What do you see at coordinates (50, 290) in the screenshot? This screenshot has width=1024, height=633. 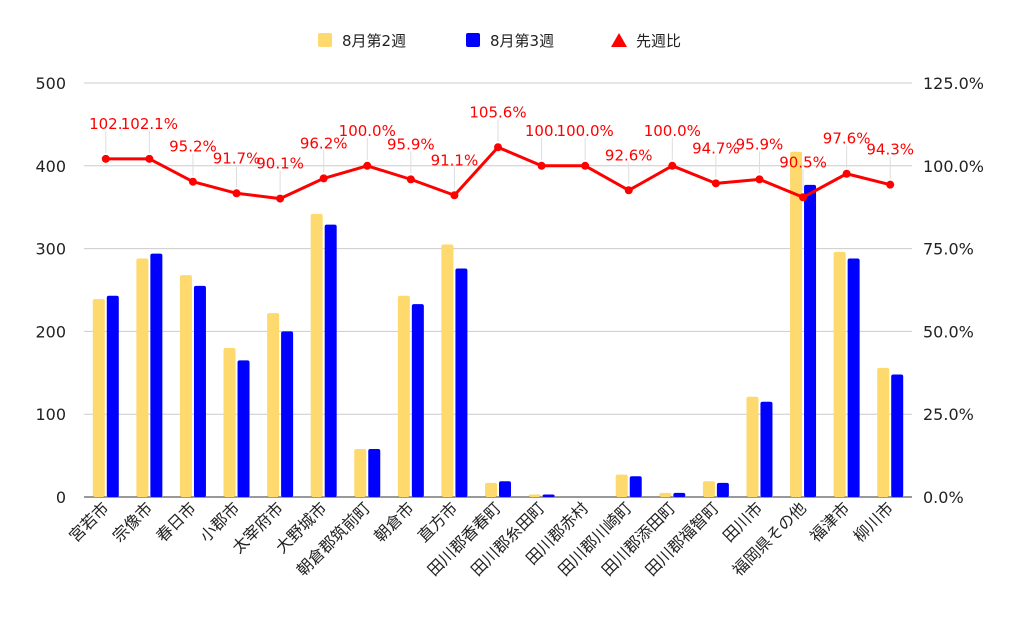 I see `left-axis: 0 100 200 300 400 500` at bounding box center [50, 290].